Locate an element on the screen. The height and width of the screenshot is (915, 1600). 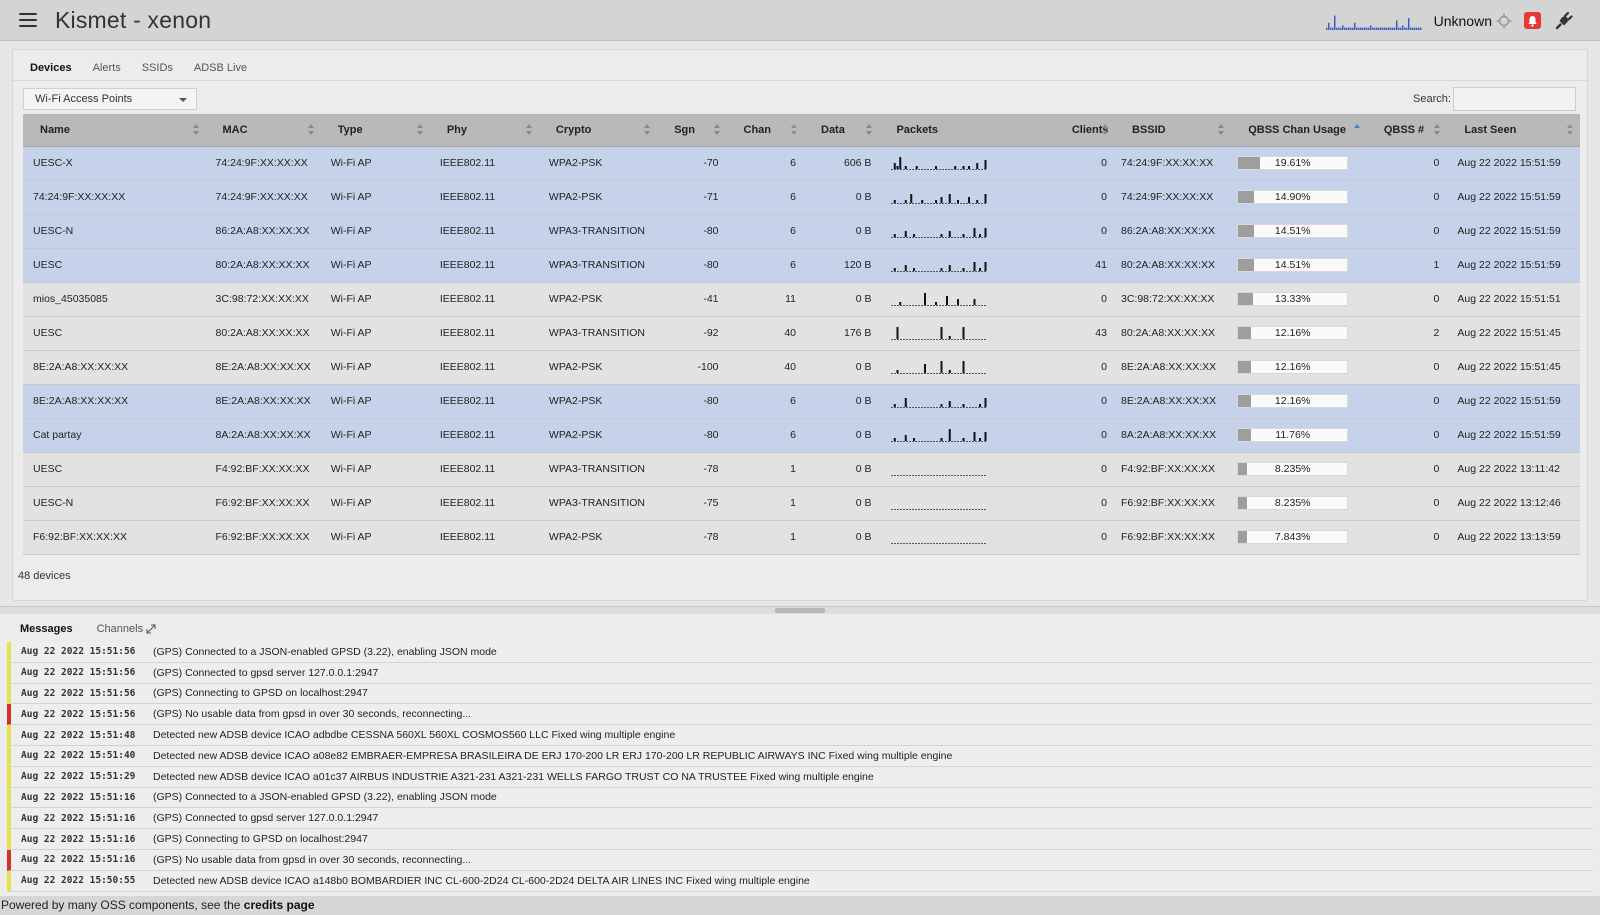
column-header-clients: Clients is located at coordinates (1084, 130).